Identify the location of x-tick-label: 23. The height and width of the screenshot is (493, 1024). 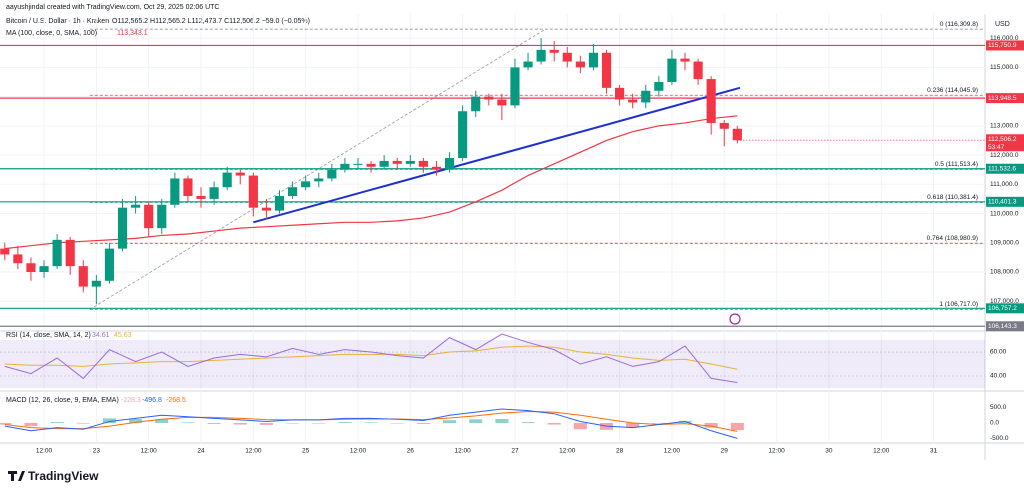
(97, 451).